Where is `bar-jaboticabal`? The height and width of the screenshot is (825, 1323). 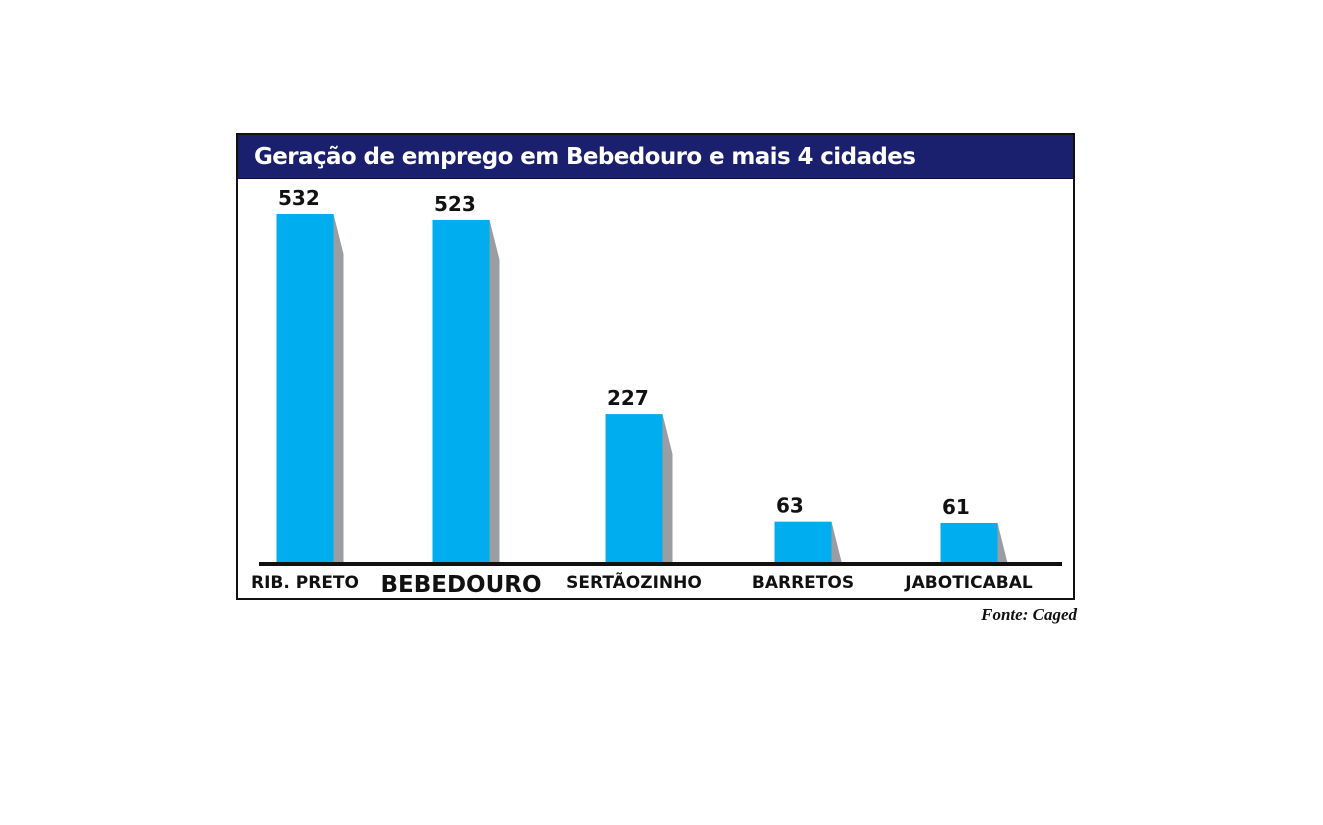 bar-jaboticabal is located at coordinates (969, 542).